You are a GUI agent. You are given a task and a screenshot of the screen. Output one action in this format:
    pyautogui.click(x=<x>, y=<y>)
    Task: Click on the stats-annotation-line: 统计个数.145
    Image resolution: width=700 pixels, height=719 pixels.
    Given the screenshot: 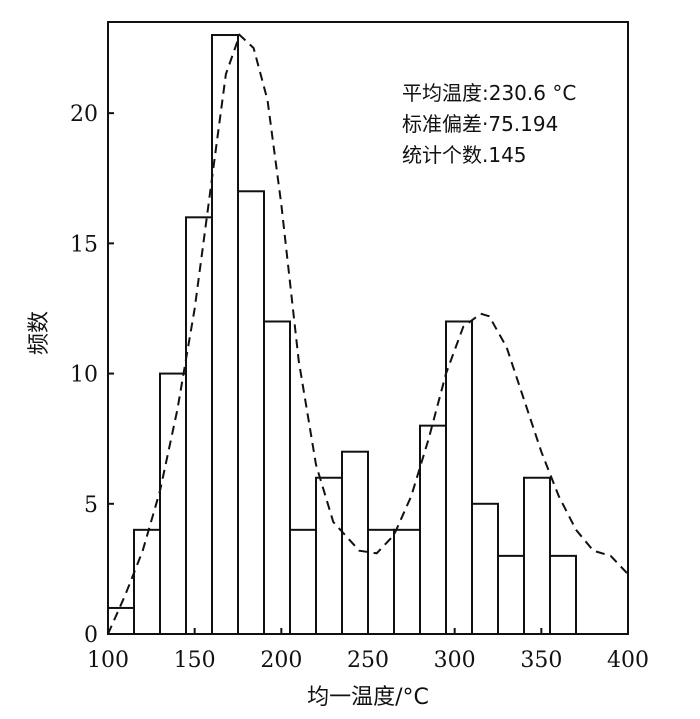 What is the action you would take?
    pyautogui.click(x=464, y=155)
    